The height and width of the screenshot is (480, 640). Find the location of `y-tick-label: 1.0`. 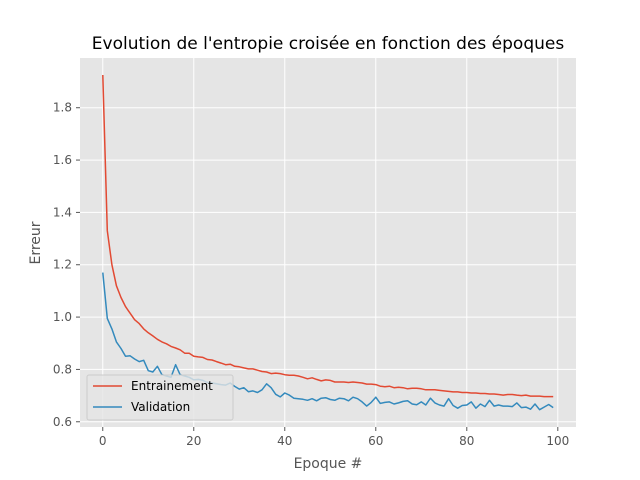

y-tick-label: 1.0 is located at coordinates (62, 317).